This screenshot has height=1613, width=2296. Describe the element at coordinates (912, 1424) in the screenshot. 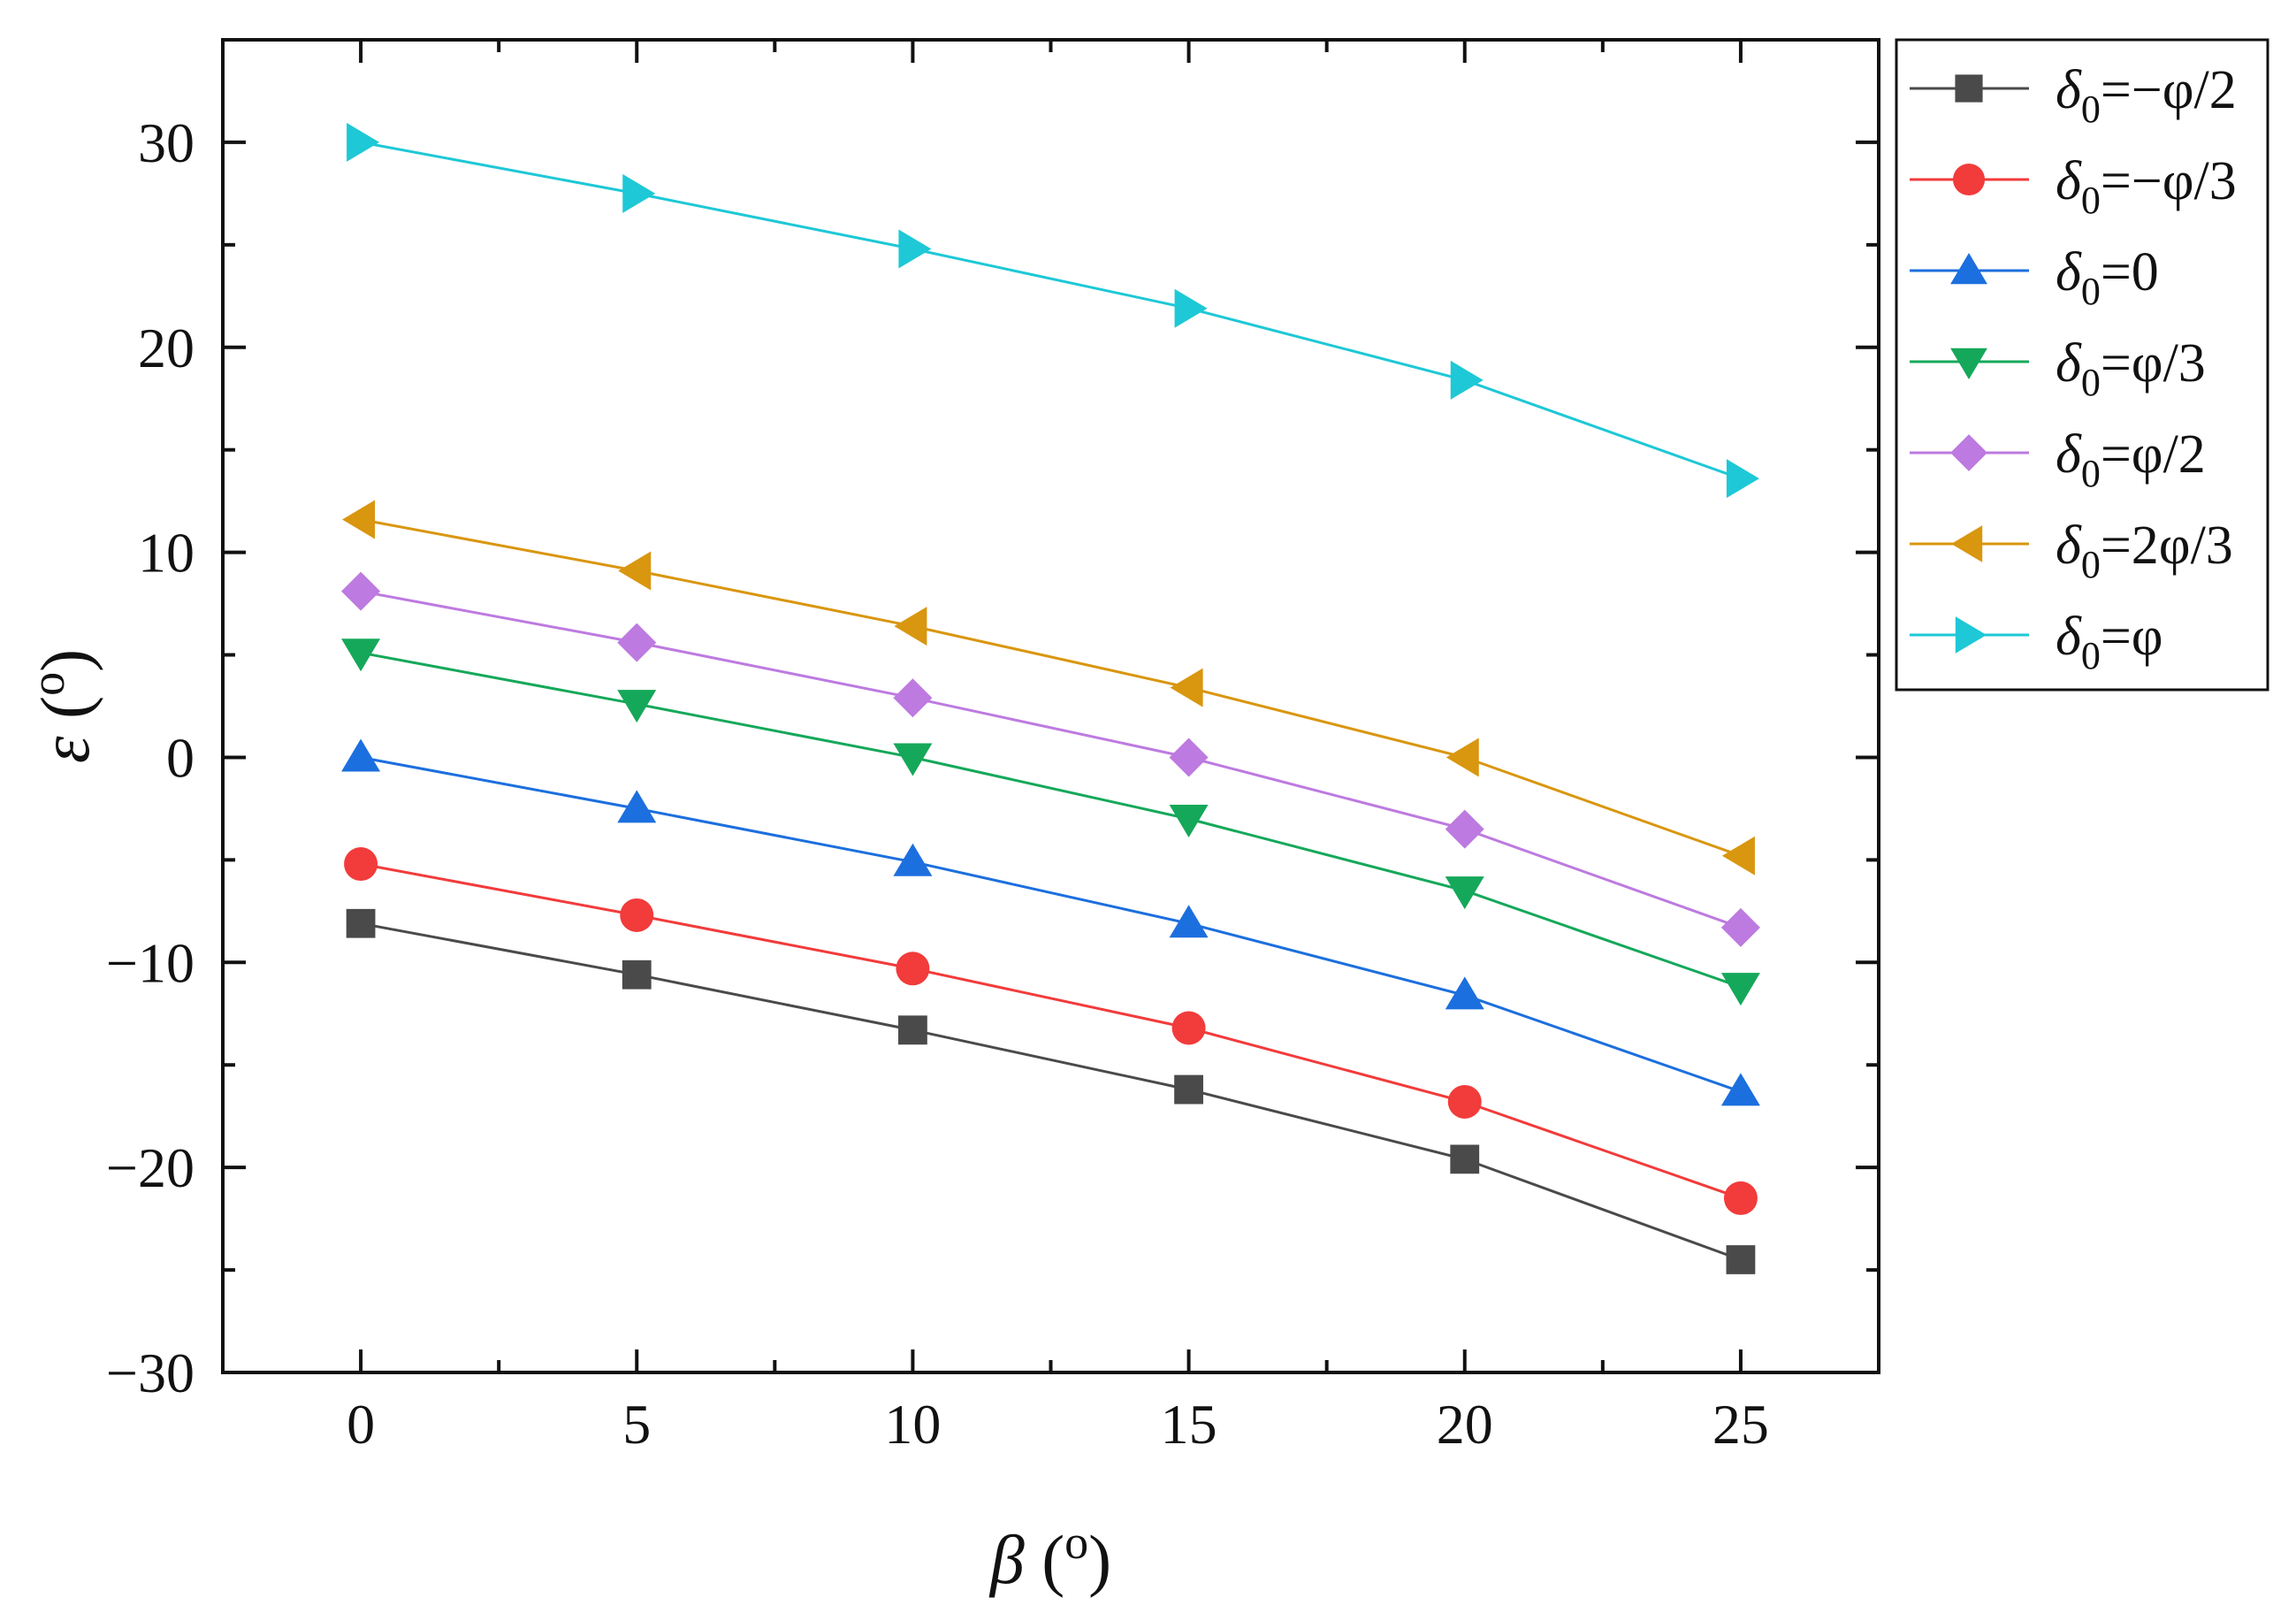

I see `x-tick-label: 10` at that location.